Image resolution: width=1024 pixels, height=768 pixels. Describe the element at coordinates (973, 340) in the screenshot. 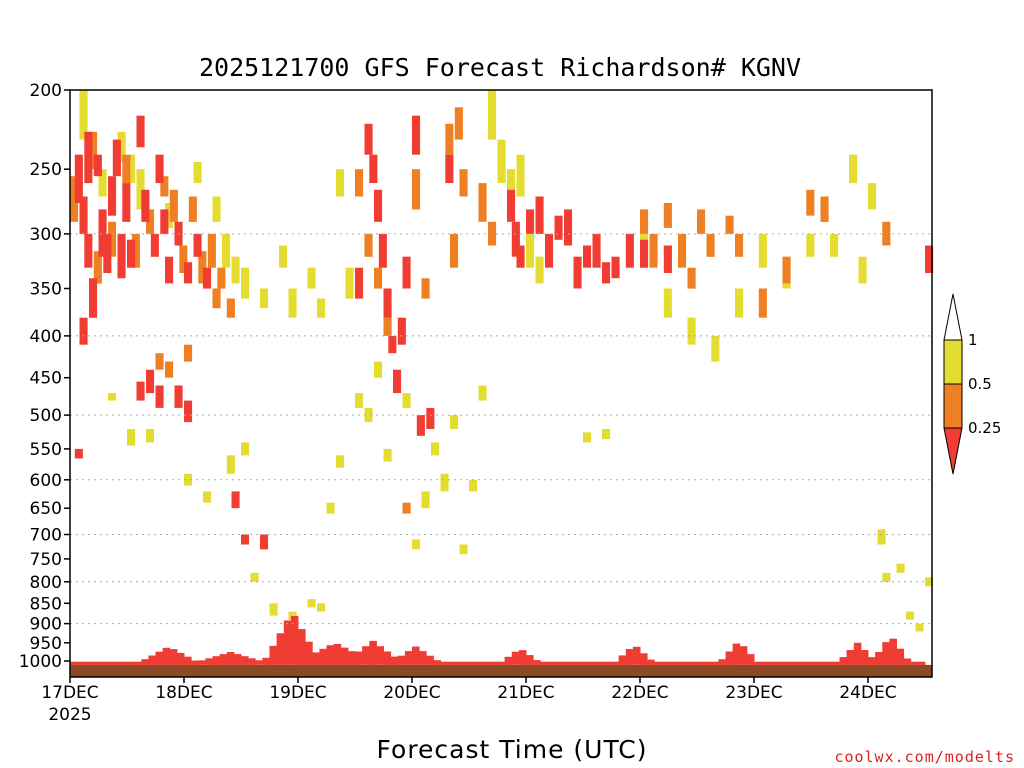

I see `colorbar-level-label: 1` at that location.